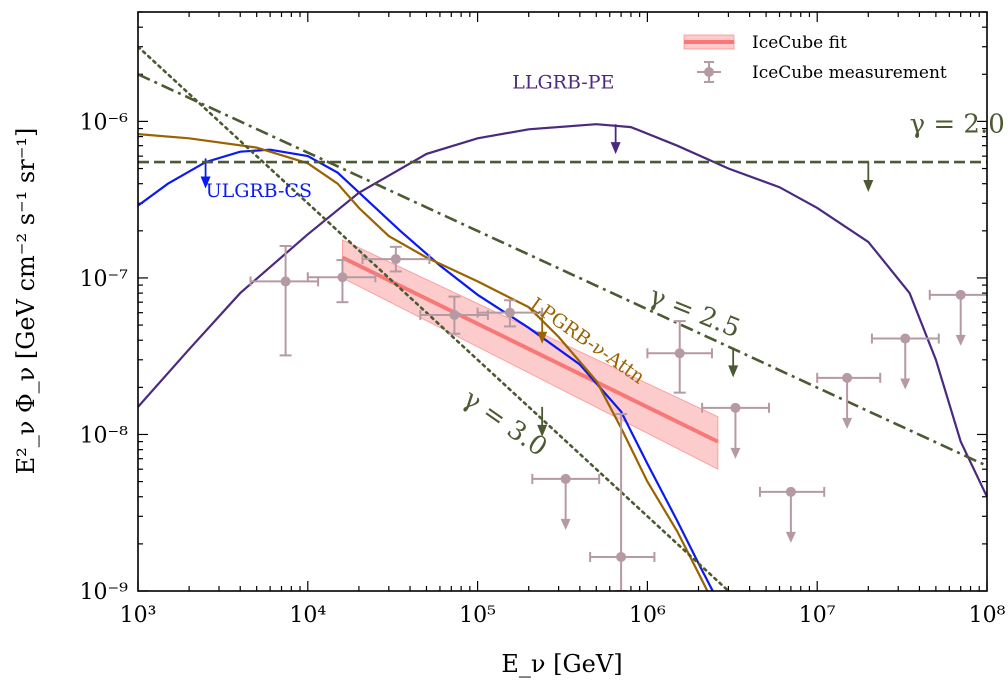 The height and width of the screenshot is (686, 1008). What do you see at coordinates (695, 312) in the screenshot?
I see `annotation-2-5: γ = 2.5` at bounding box center [695, 312].